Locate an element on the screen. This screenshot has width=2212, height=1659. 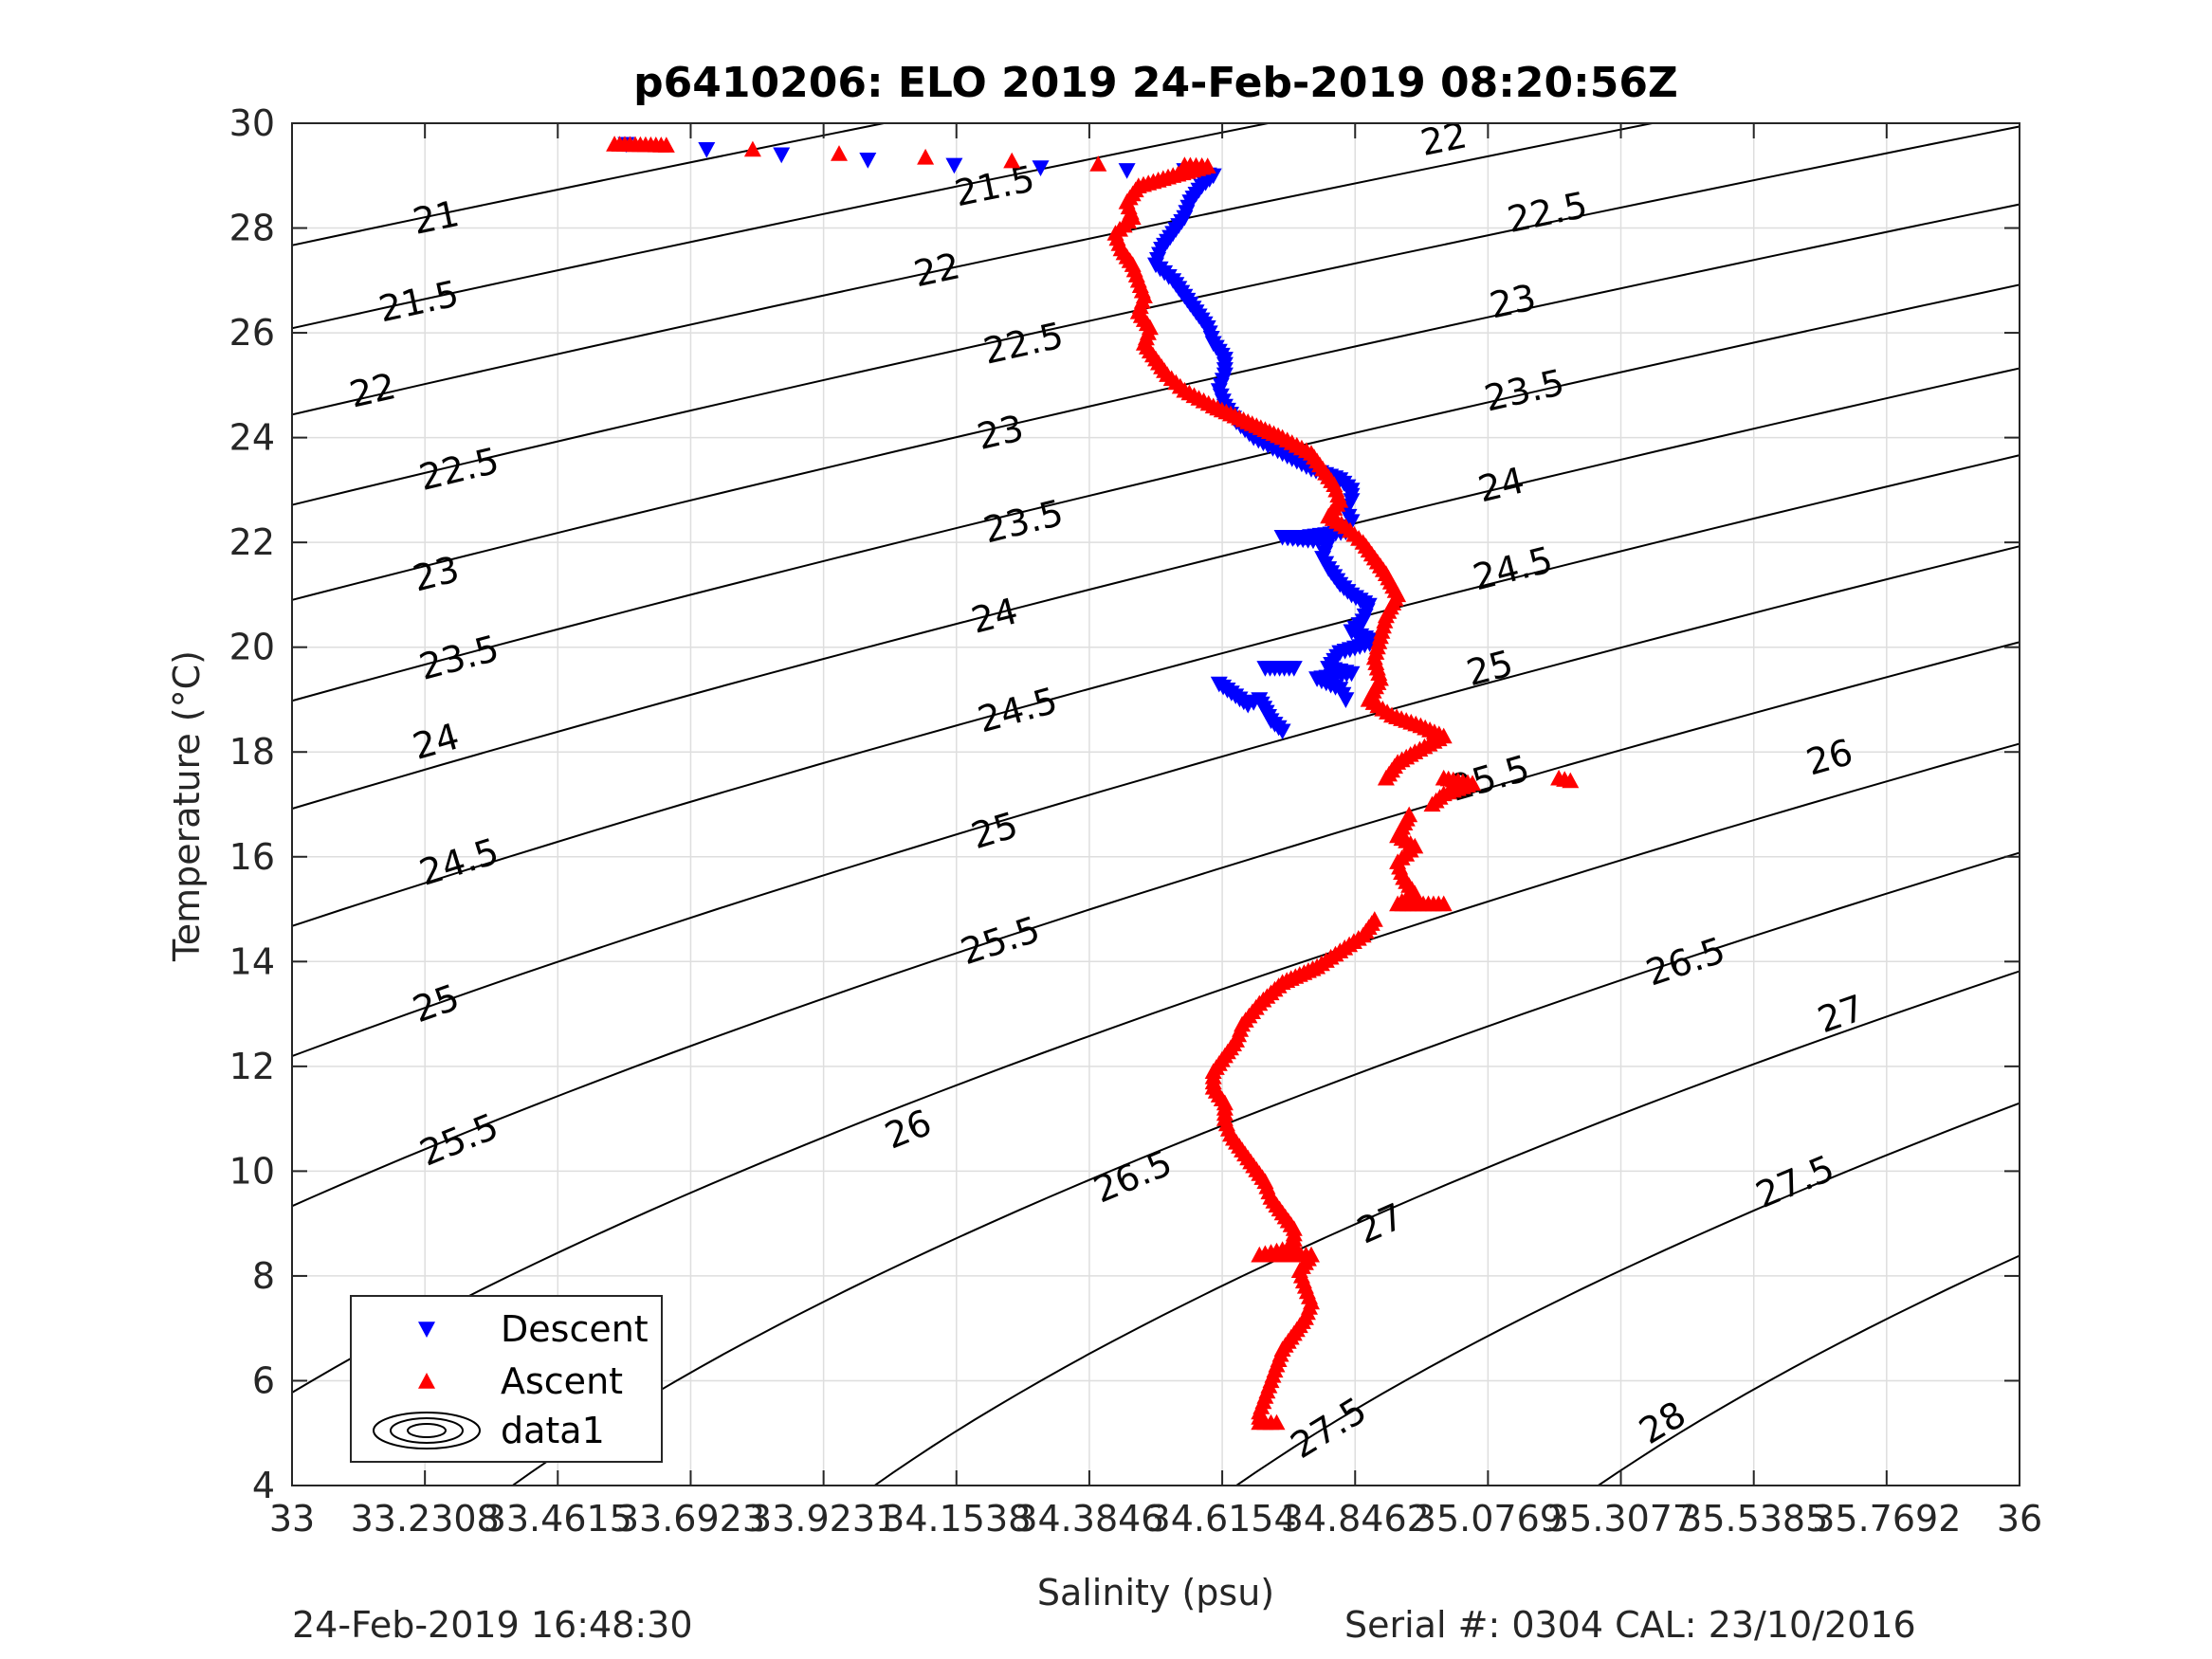
x-tick-label: 36 is located at coordinates (2019, 1519).